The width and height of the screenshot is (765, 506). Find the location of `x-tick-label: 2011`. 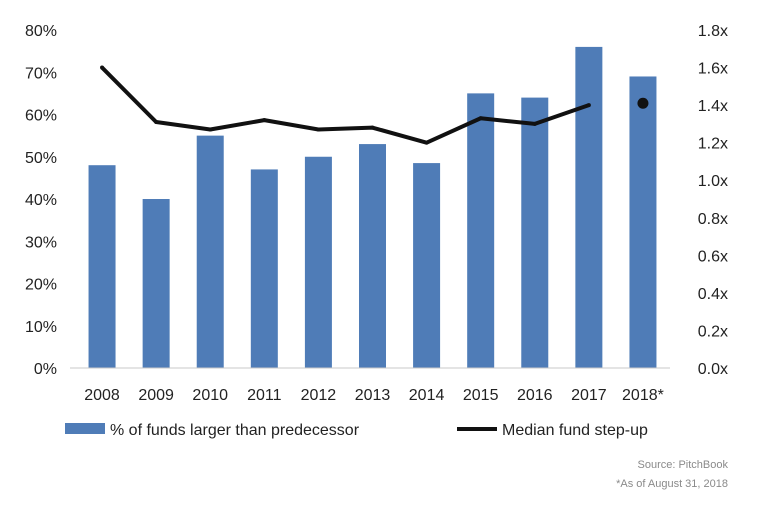

x-tick-label: 2011 is located at coordinates (264, 395).